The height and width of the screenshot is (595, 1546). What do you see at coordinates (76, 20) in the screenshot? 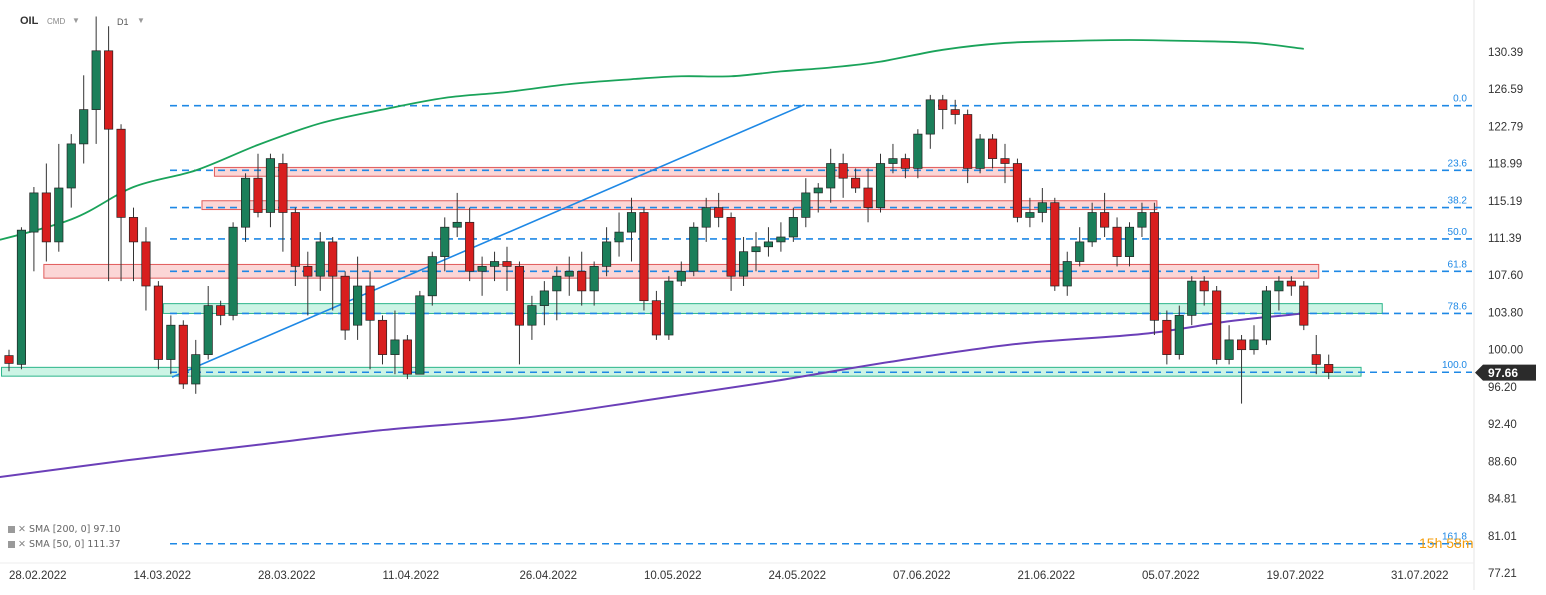
I see `instrument-caret-icon: ▼` at bounding box center [76, 20].